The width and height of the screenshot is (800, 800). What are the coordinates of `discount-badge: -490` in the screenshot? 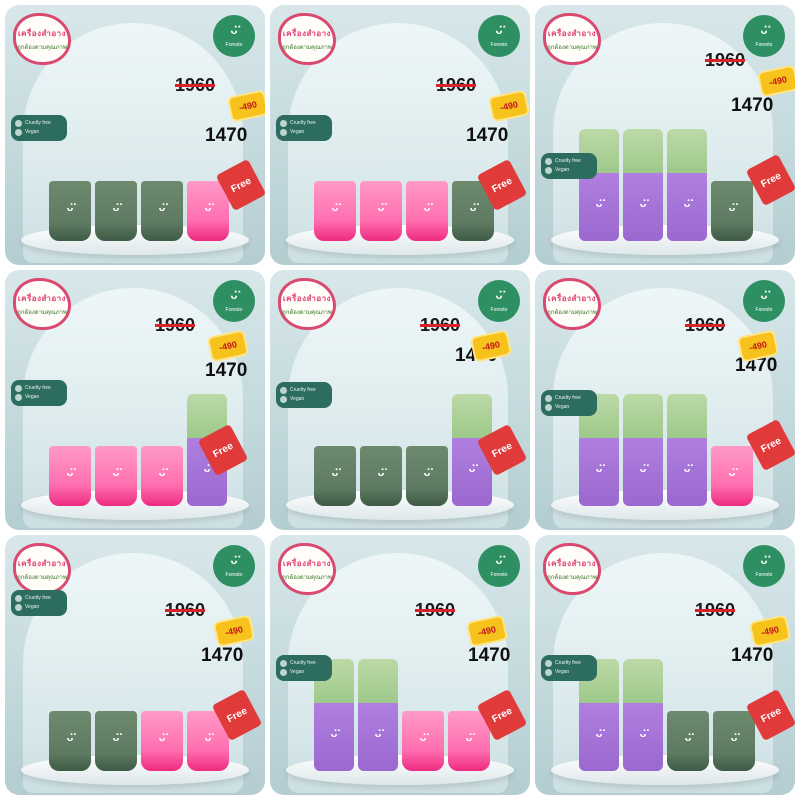 It's located at (777, 81).